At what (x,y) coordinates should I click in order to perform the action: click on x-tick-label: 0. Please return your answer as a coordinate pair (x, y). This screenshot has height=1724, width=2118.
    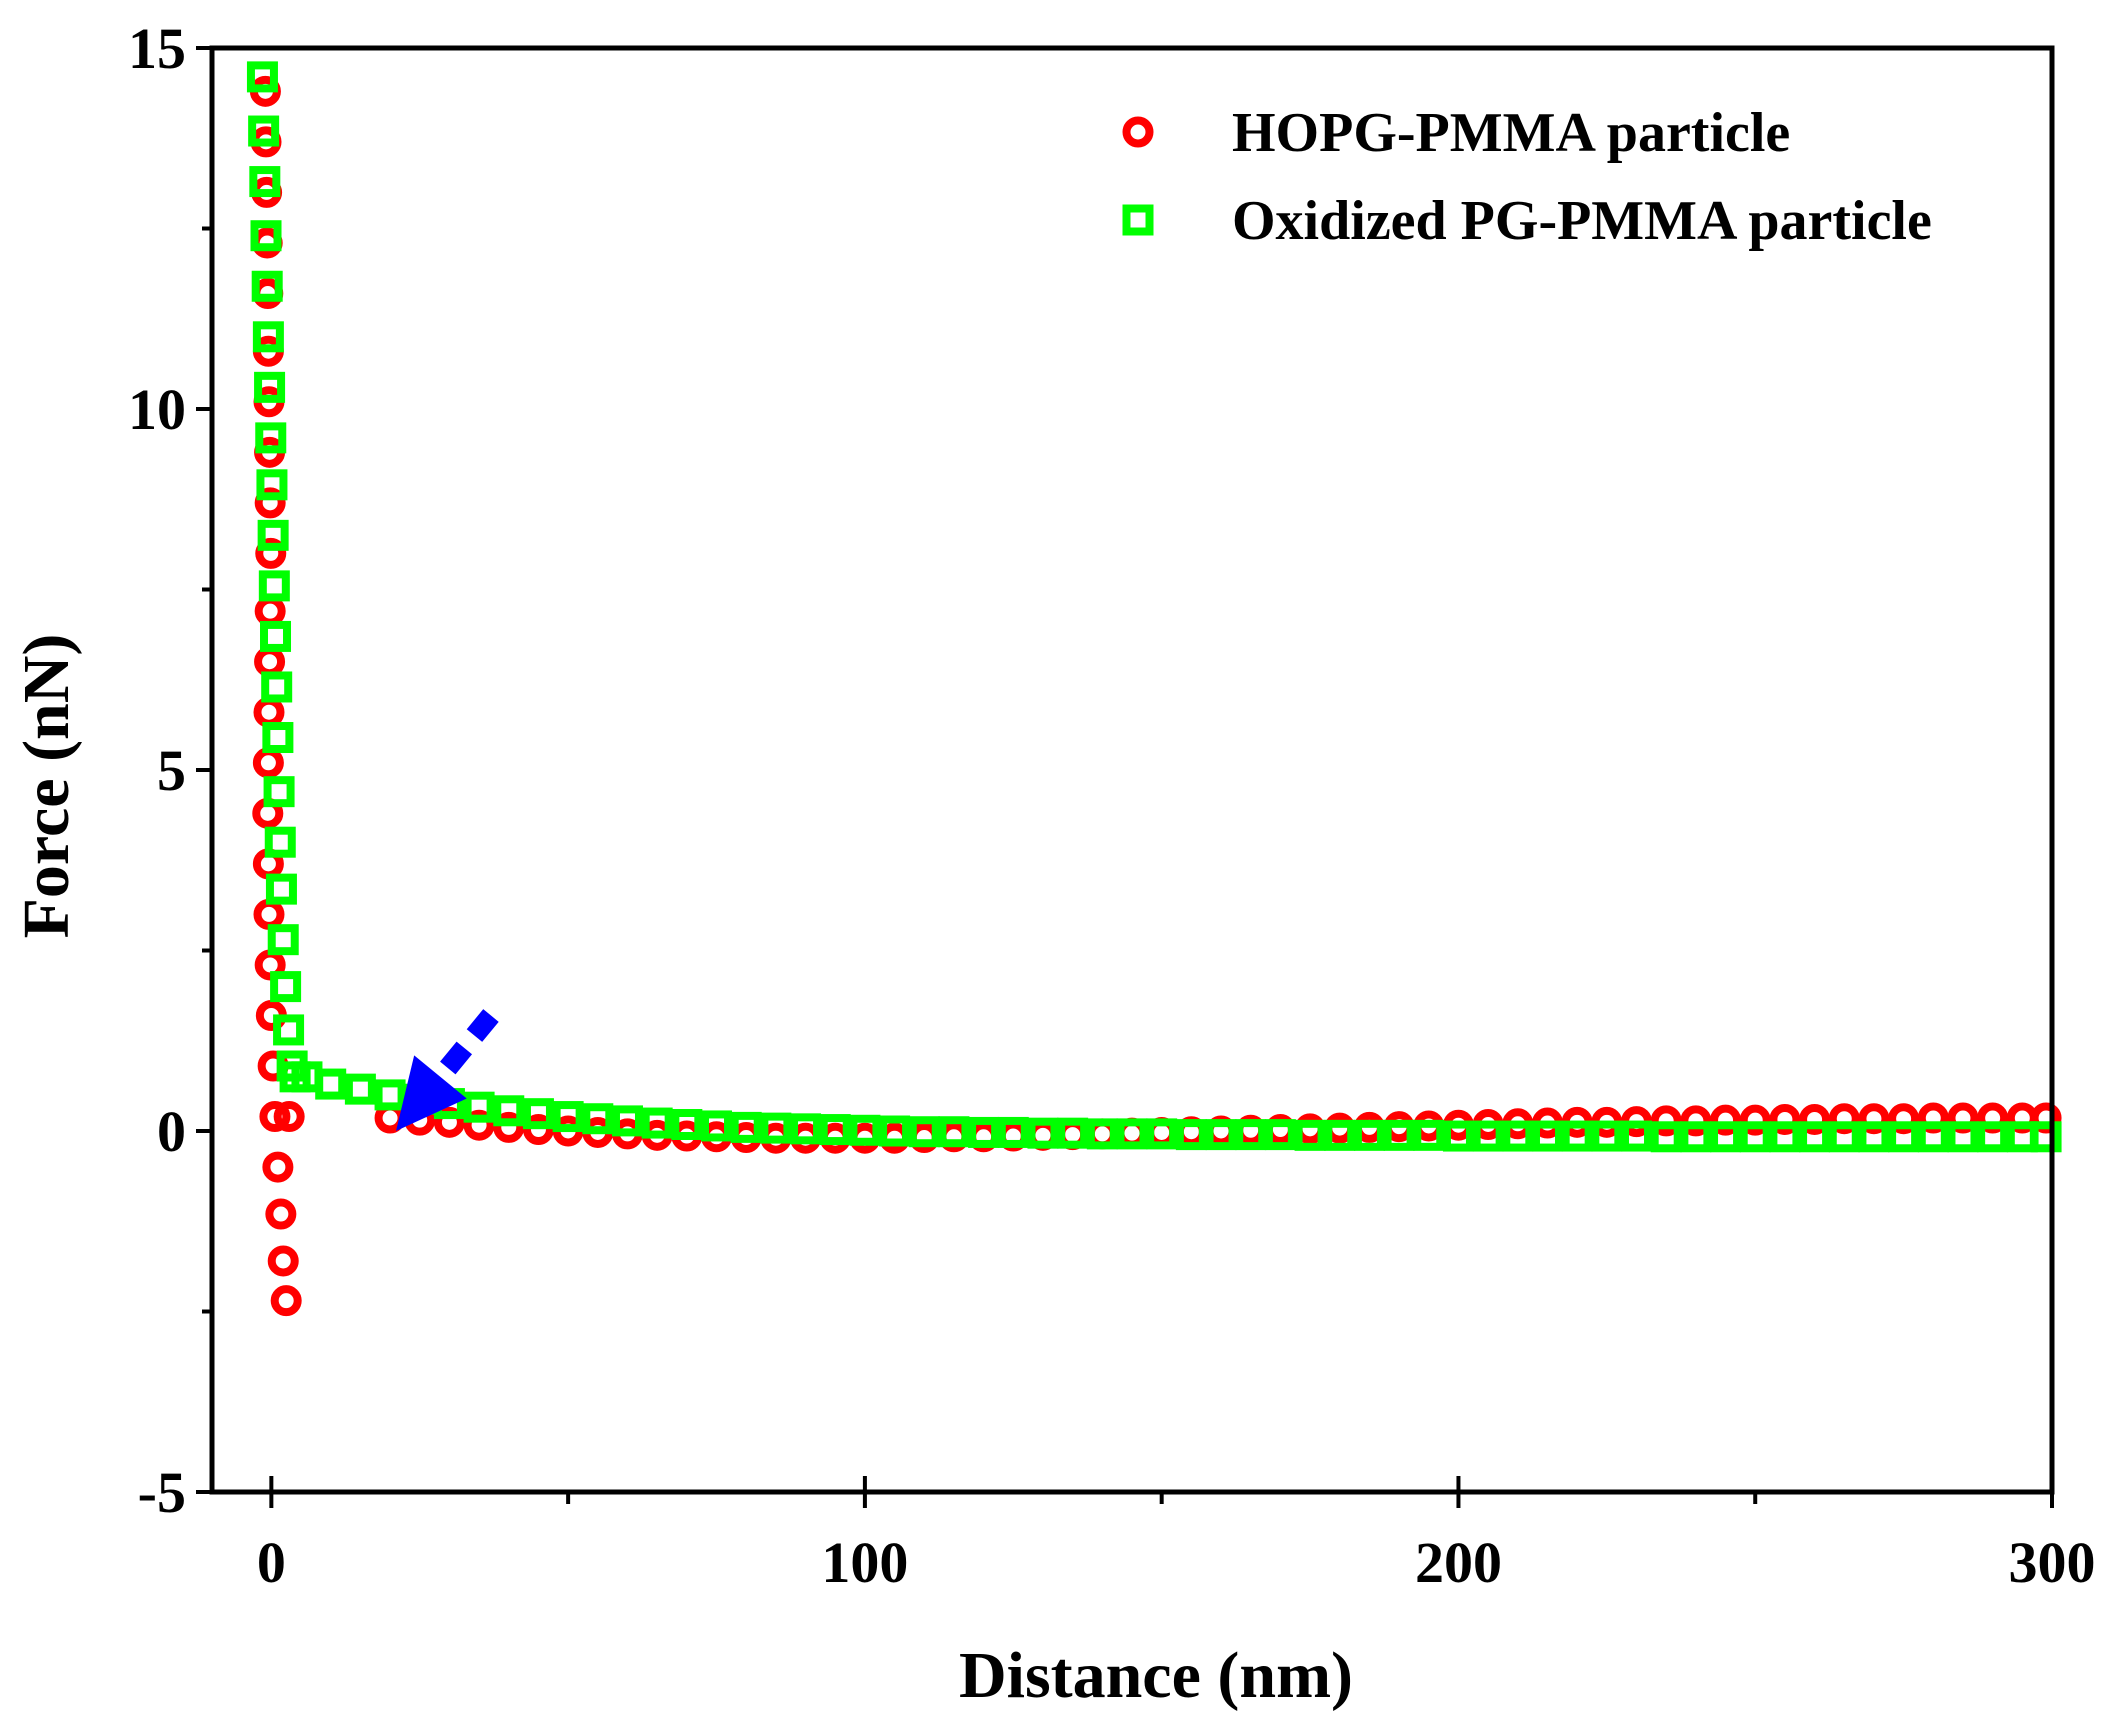
    Looking at the image, I should click on (271, 1562).